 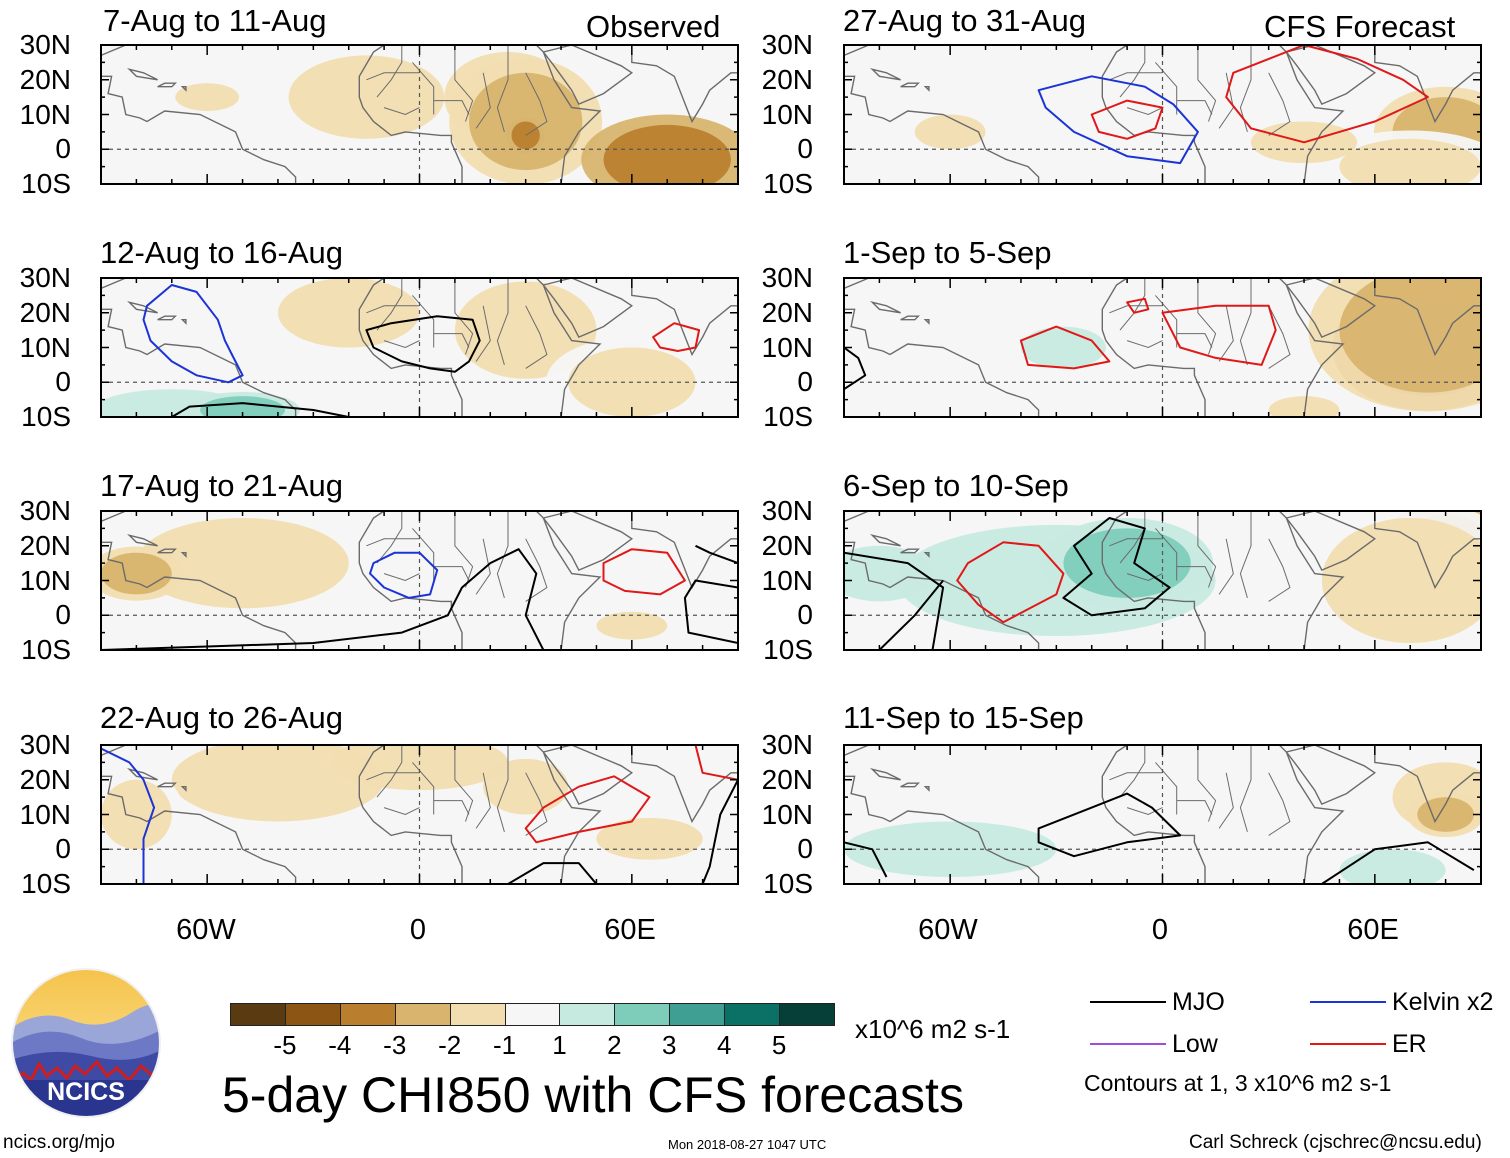 I want to click on panel-corner-label: Observed, so click(x=653, y=26).